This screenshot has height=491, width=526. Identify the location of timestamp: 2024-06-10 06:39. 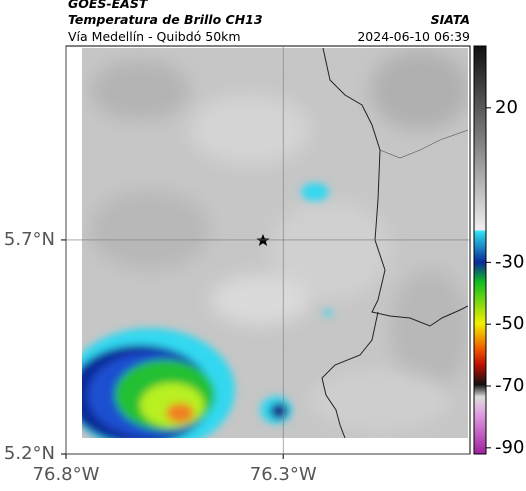
(413, 36).